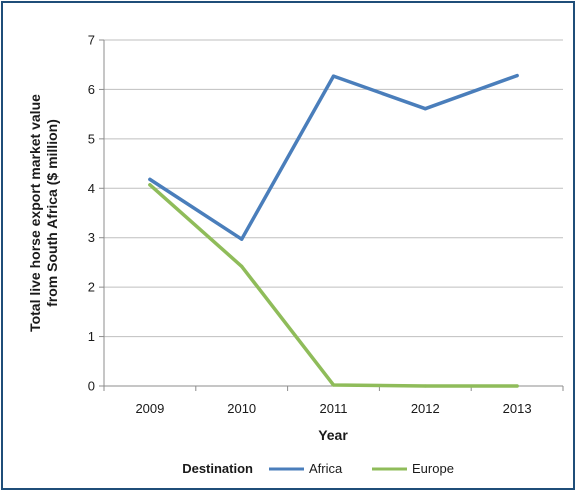  I want to click on y-tick-label: 5, so click(91, 138).